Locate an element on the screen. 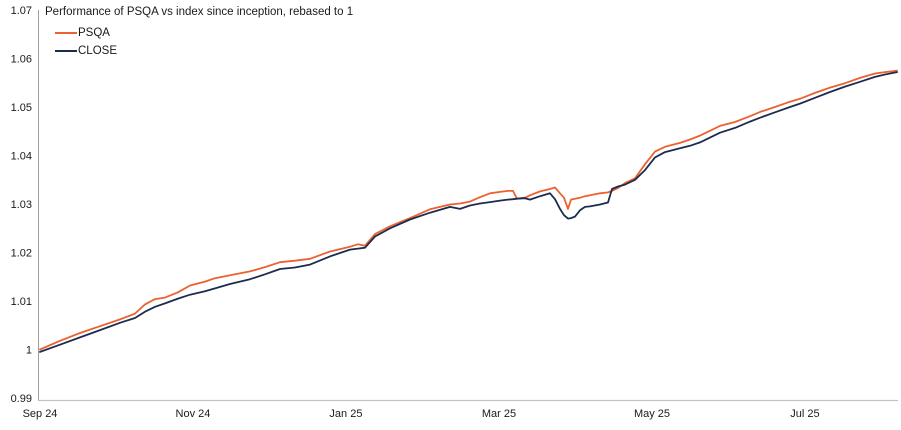  legend-item-psqa: PSQA is located at coordinates (86, 33).